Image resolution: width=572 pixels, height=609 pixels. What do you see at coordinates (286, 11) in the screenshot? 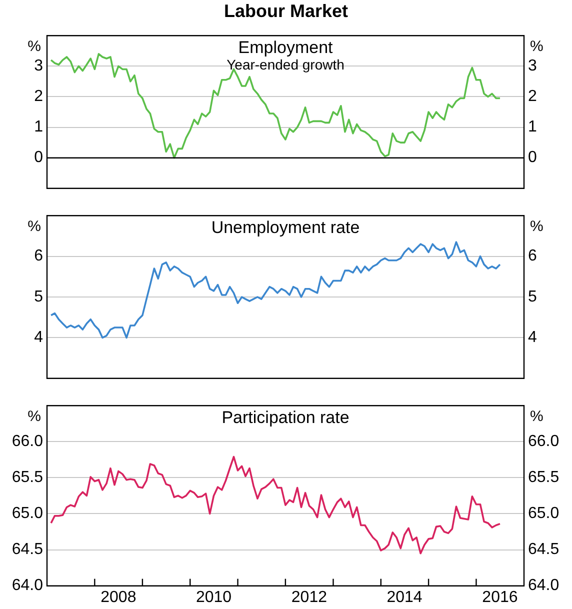
I see `text: Labour Market` at bounding box center [286, 11].